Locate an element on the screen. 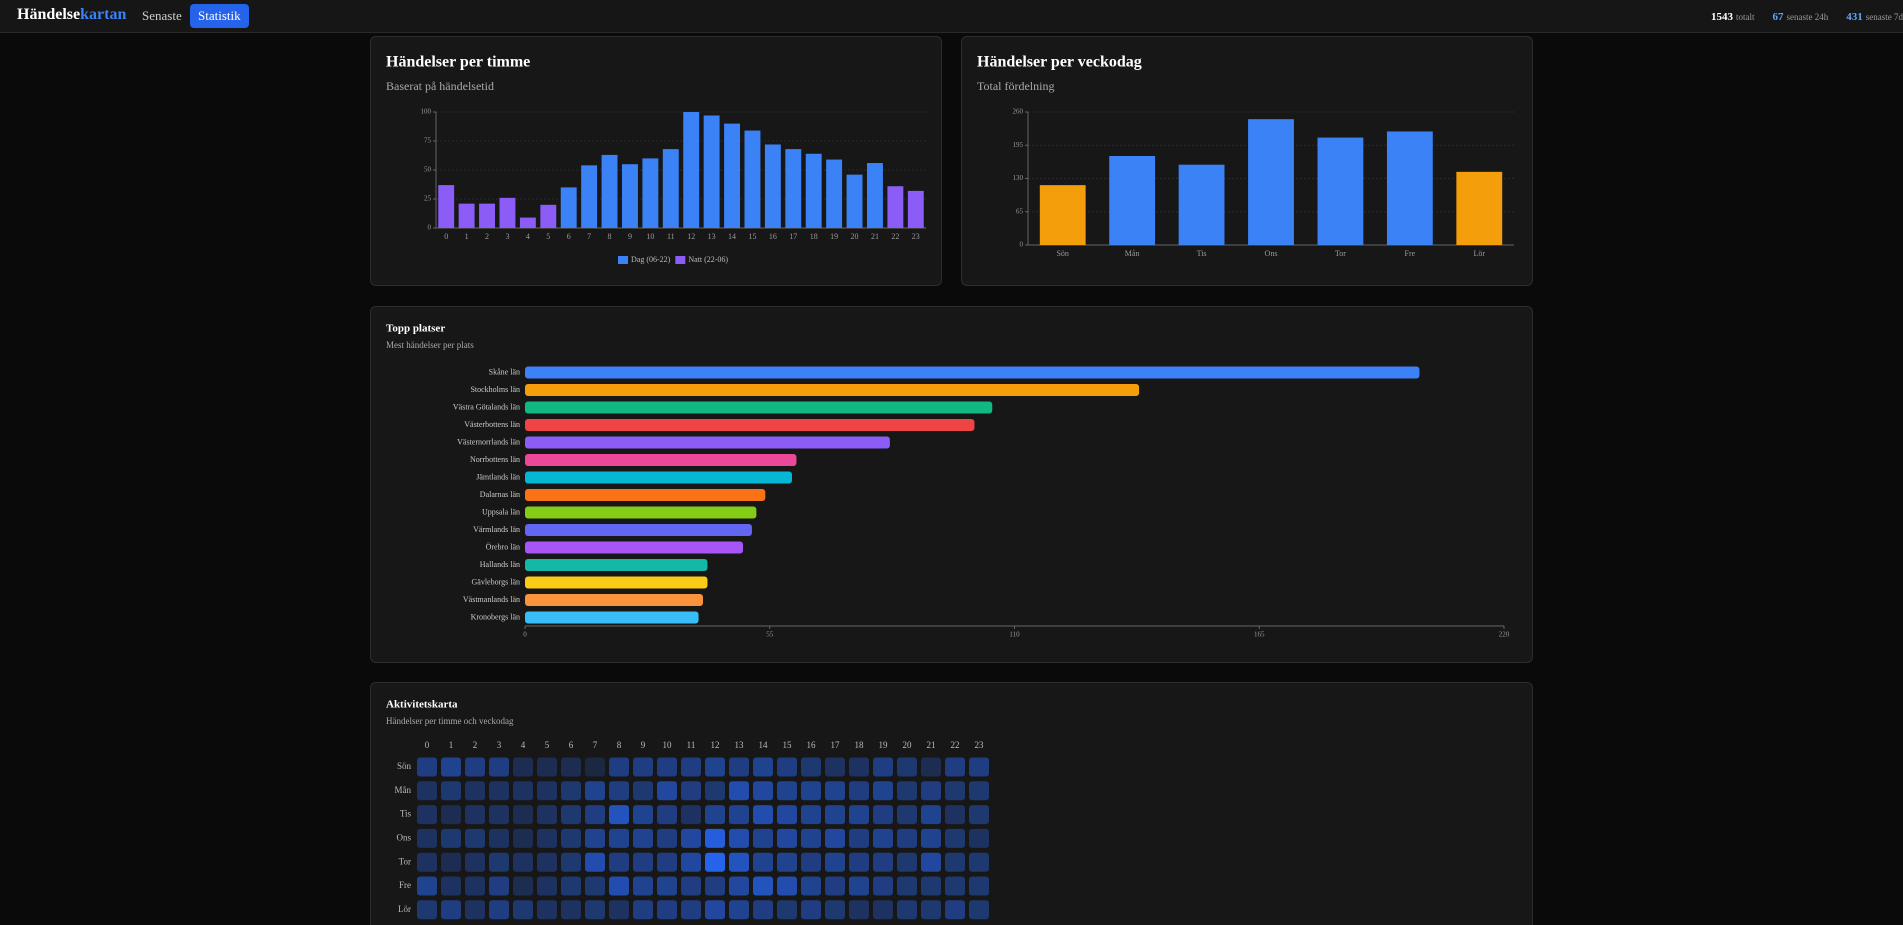 The image size is (1903, 925). stats: 1543 totalt 67 senaste 24h 431 senaste 7d is located at coordinates (1807, 16).